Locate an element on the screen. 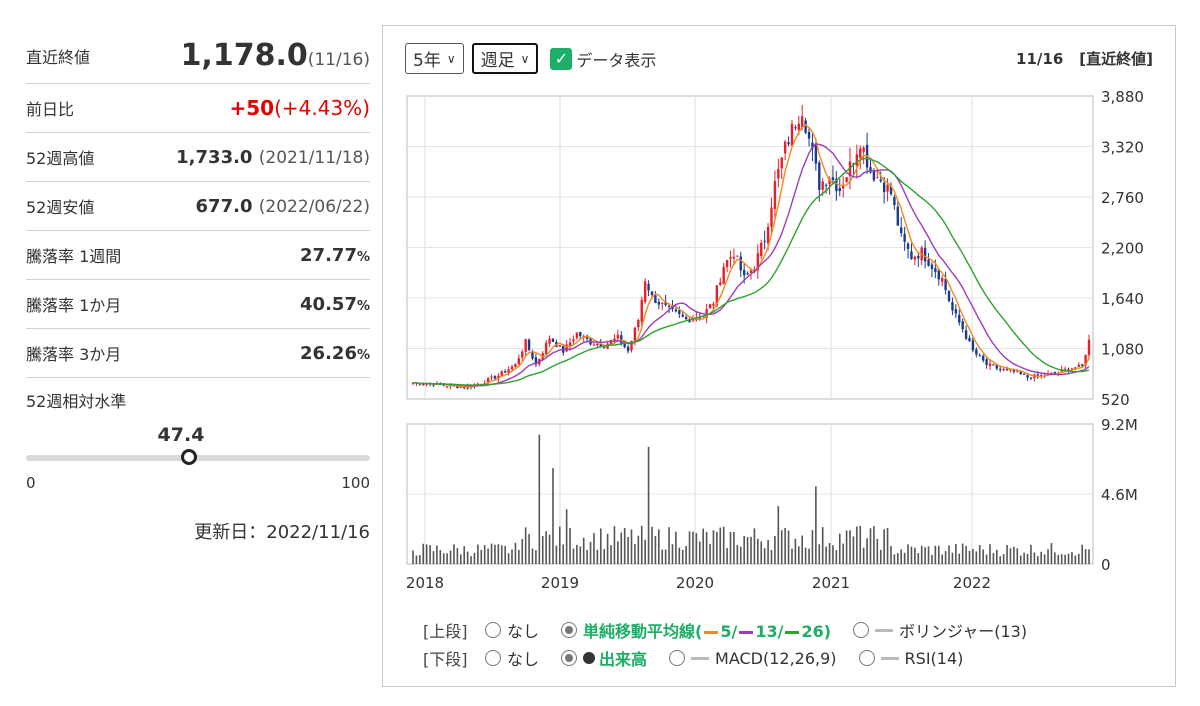 This screenshot has height=706, width=1200. lower-options: [下段] なし 出来高 MACD(12,26,9) RSI(14) is located at coordinates (736, 658).